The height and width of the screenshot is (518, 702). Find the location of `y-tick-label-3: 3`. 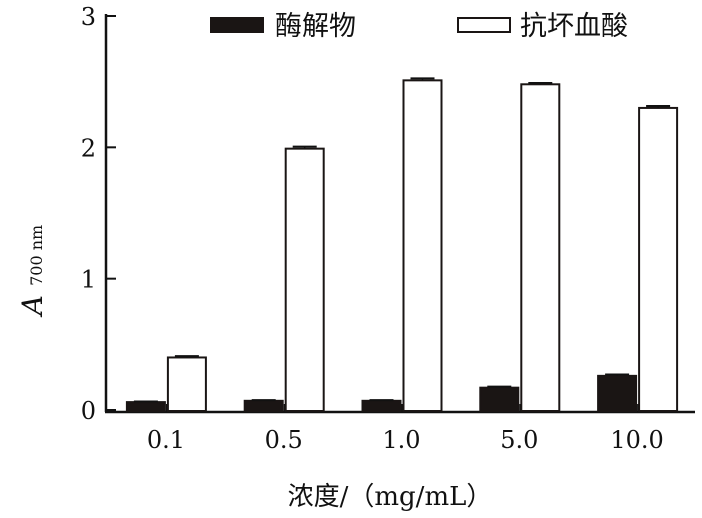

y-tick-label-3: 3 is located at coordinates (88, 17).